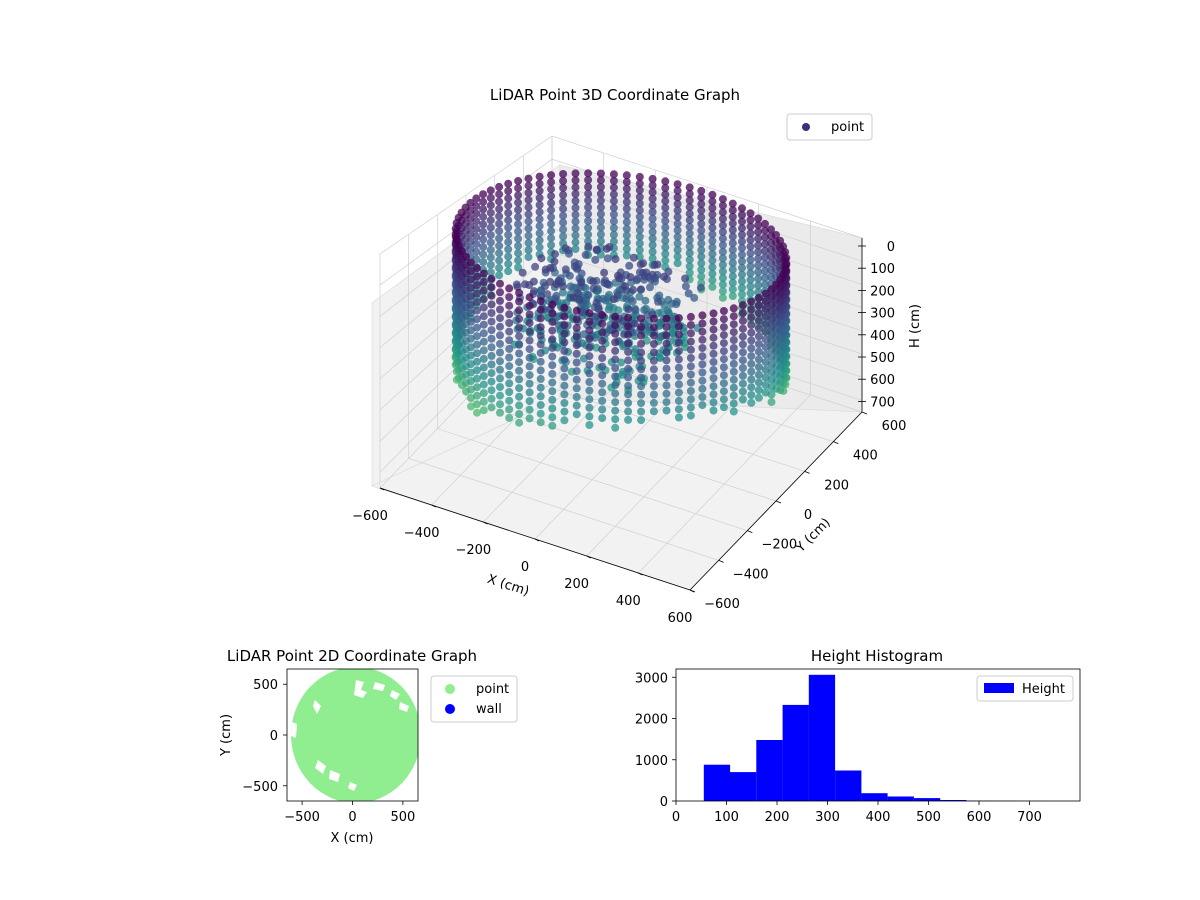 Image resolution: width=1200 pixels, height=900 pixels. Describe the element at coordinates (523, 556) in the screenshot. I see `x-ticks-3d: −600 −400 −200 0 200 400 600` at that location.